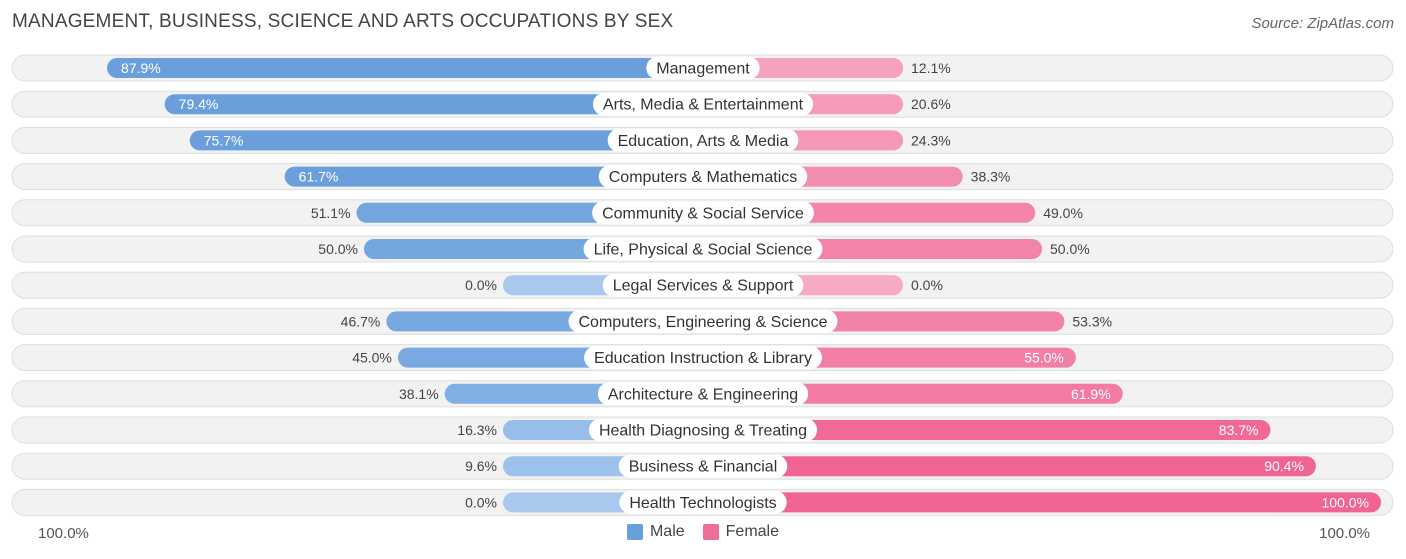 Image resolution: width=1406 pixels, height=559 pixels. What do you see at coordinates (319, 177) in the screenshot?
I see `value-label-male: 61.7%` at bounding box center [319, 177].